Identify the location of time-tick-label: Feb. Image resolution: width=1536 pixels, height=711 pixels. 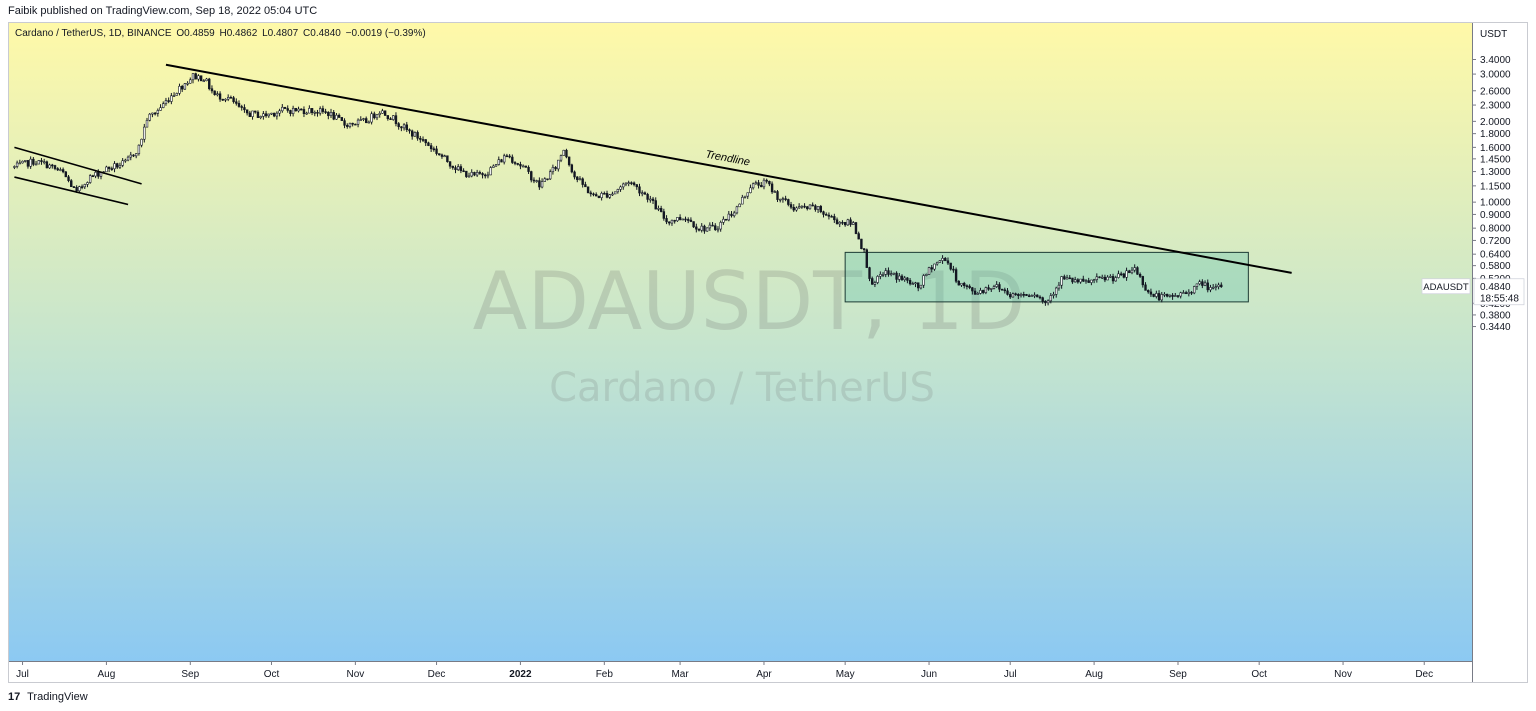
(605, 674).